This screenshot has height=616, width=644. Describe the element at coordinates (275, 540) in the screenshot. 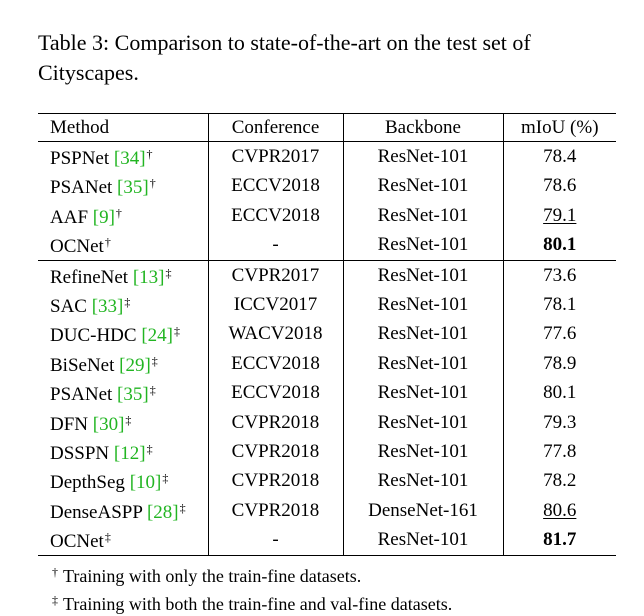

I see `conference-cell: -` at that location.